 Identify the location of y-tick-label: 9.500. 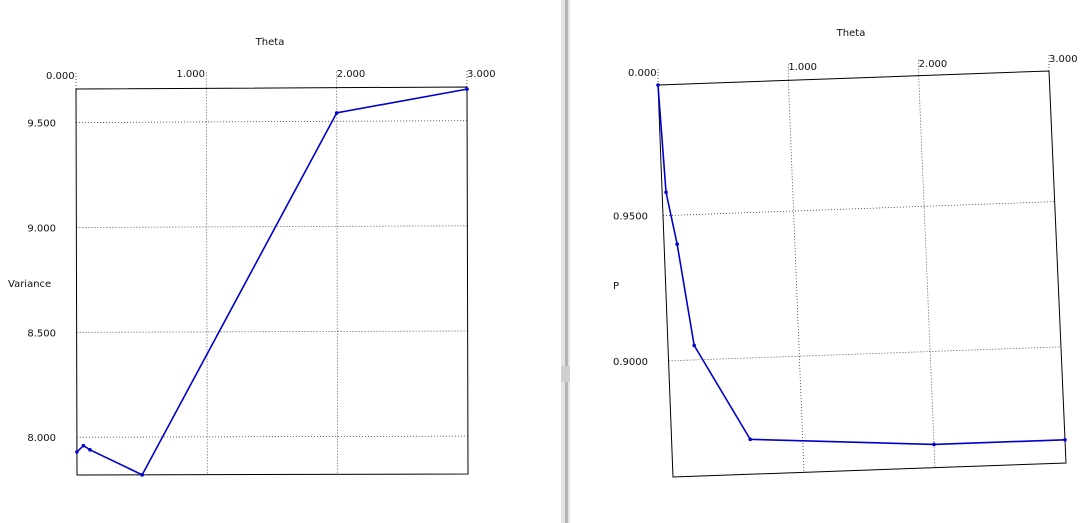
(41, 124).